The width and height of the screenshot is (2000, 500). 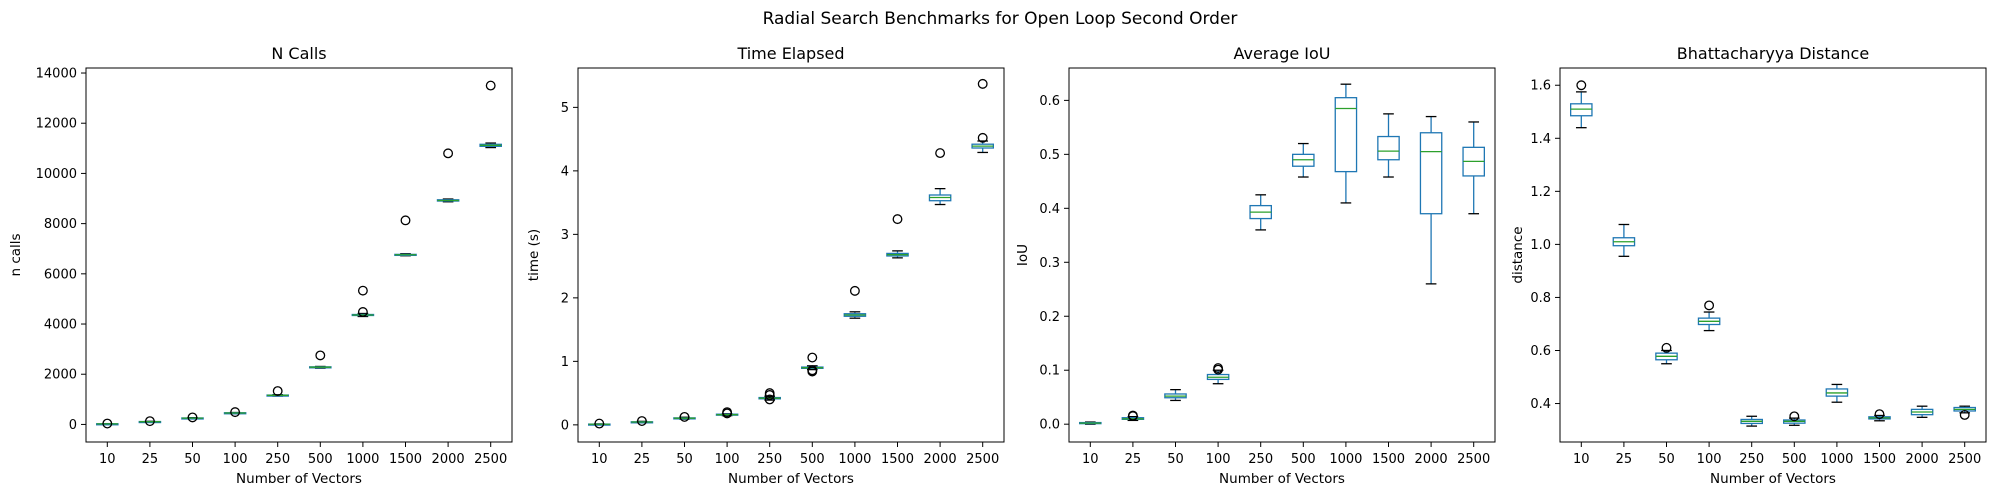 What do you see at coordinates (1049, 263) in the screenshot?
I see `y-tick-label: 0.3` at bounding box center [1049, 263].